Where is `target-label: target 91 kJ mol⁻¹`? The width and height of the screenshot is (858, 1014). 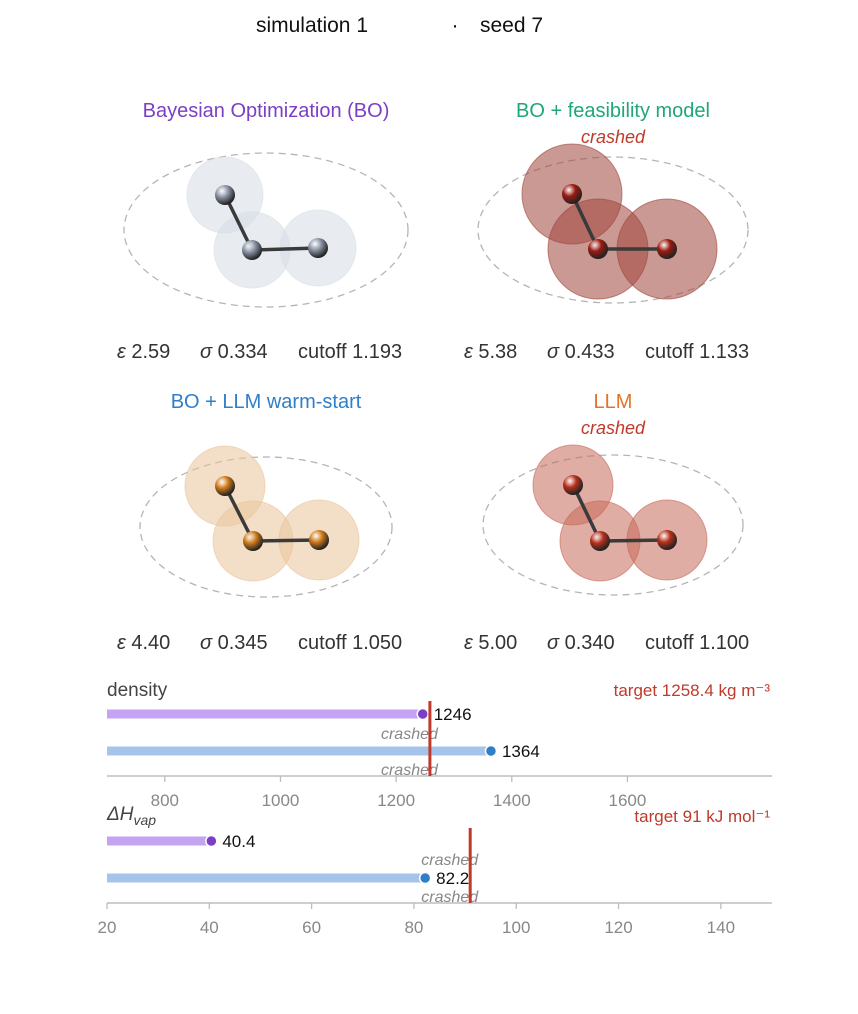 target-label: target 91 kJ mol⁻¹ is located at coordinates (702, 816).